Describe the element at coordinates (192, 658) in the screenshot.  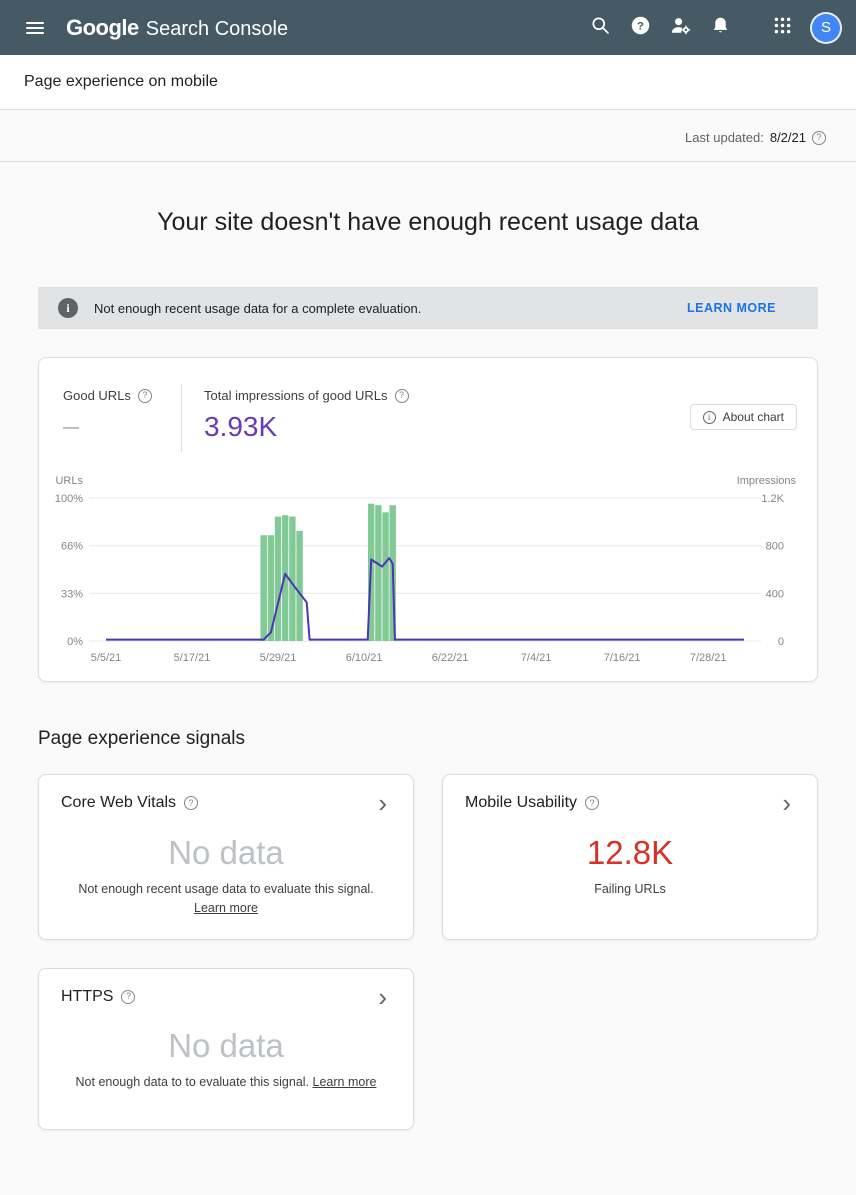
I see `svg-text: 5/17/21` at that location.